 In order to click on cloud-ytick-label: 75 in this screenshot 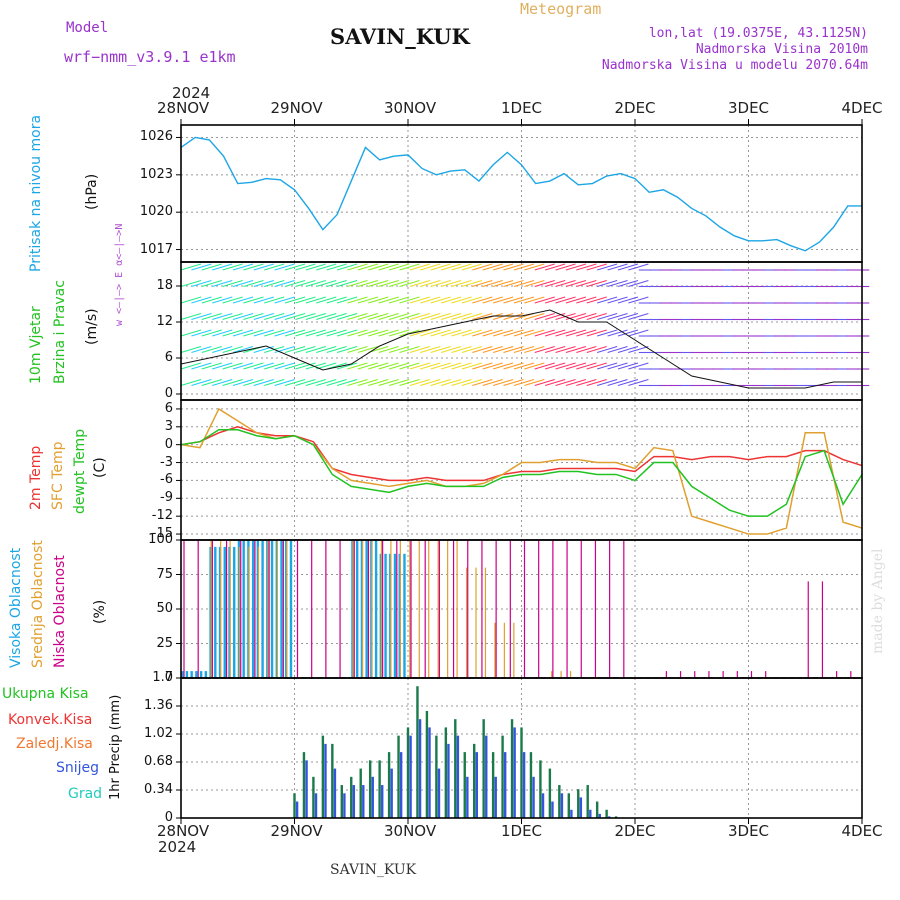, I will do `click(164, 574)`.